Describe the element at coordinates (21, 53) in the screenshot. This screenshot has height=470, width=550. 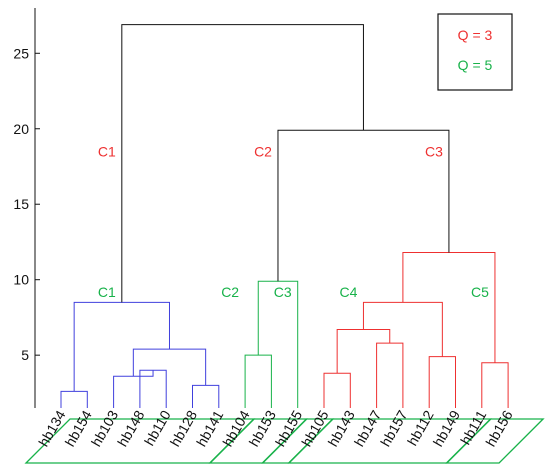
I see `y-tick-label: 25` at that location.